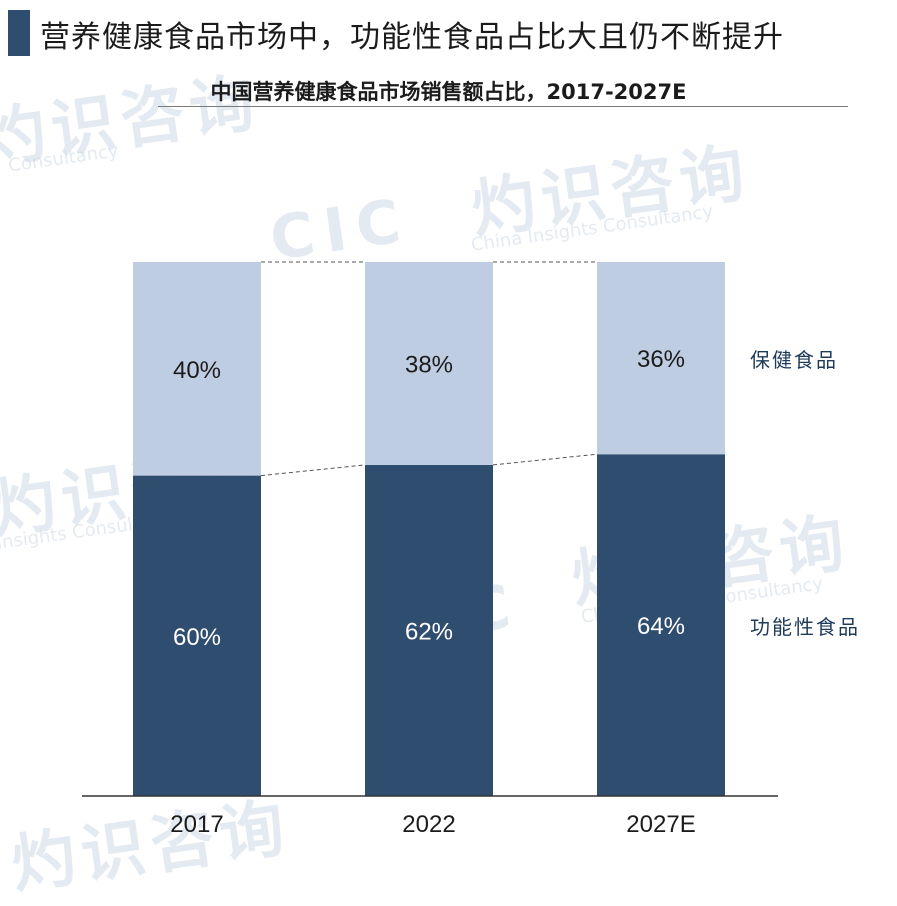  I want to click on bar-health-2027E, so click(661, 358).